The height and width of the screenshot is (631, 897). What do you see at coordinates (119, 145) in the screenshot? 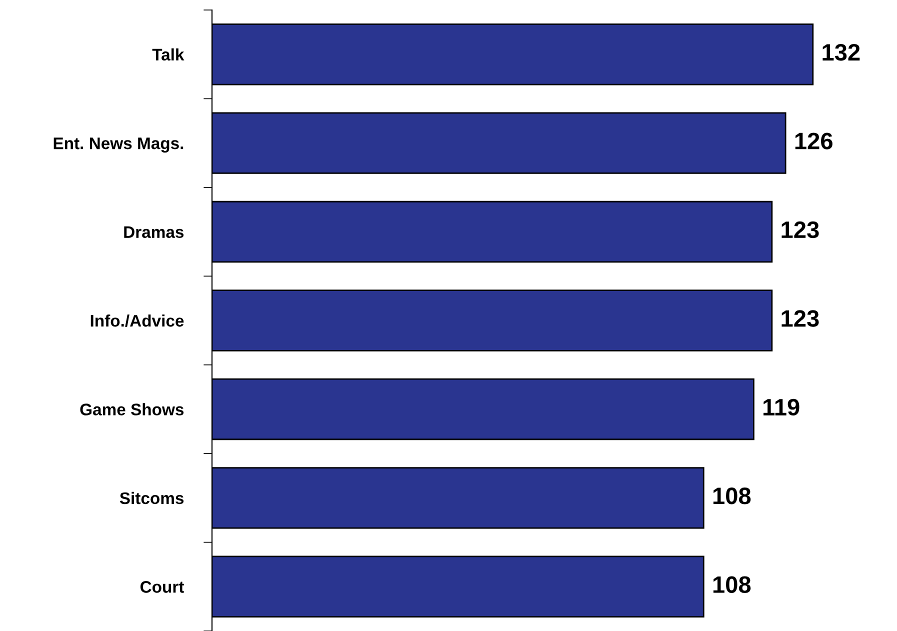
I see `y-tick-label: Ent. News Mags.` at bounding box center [119, 145].